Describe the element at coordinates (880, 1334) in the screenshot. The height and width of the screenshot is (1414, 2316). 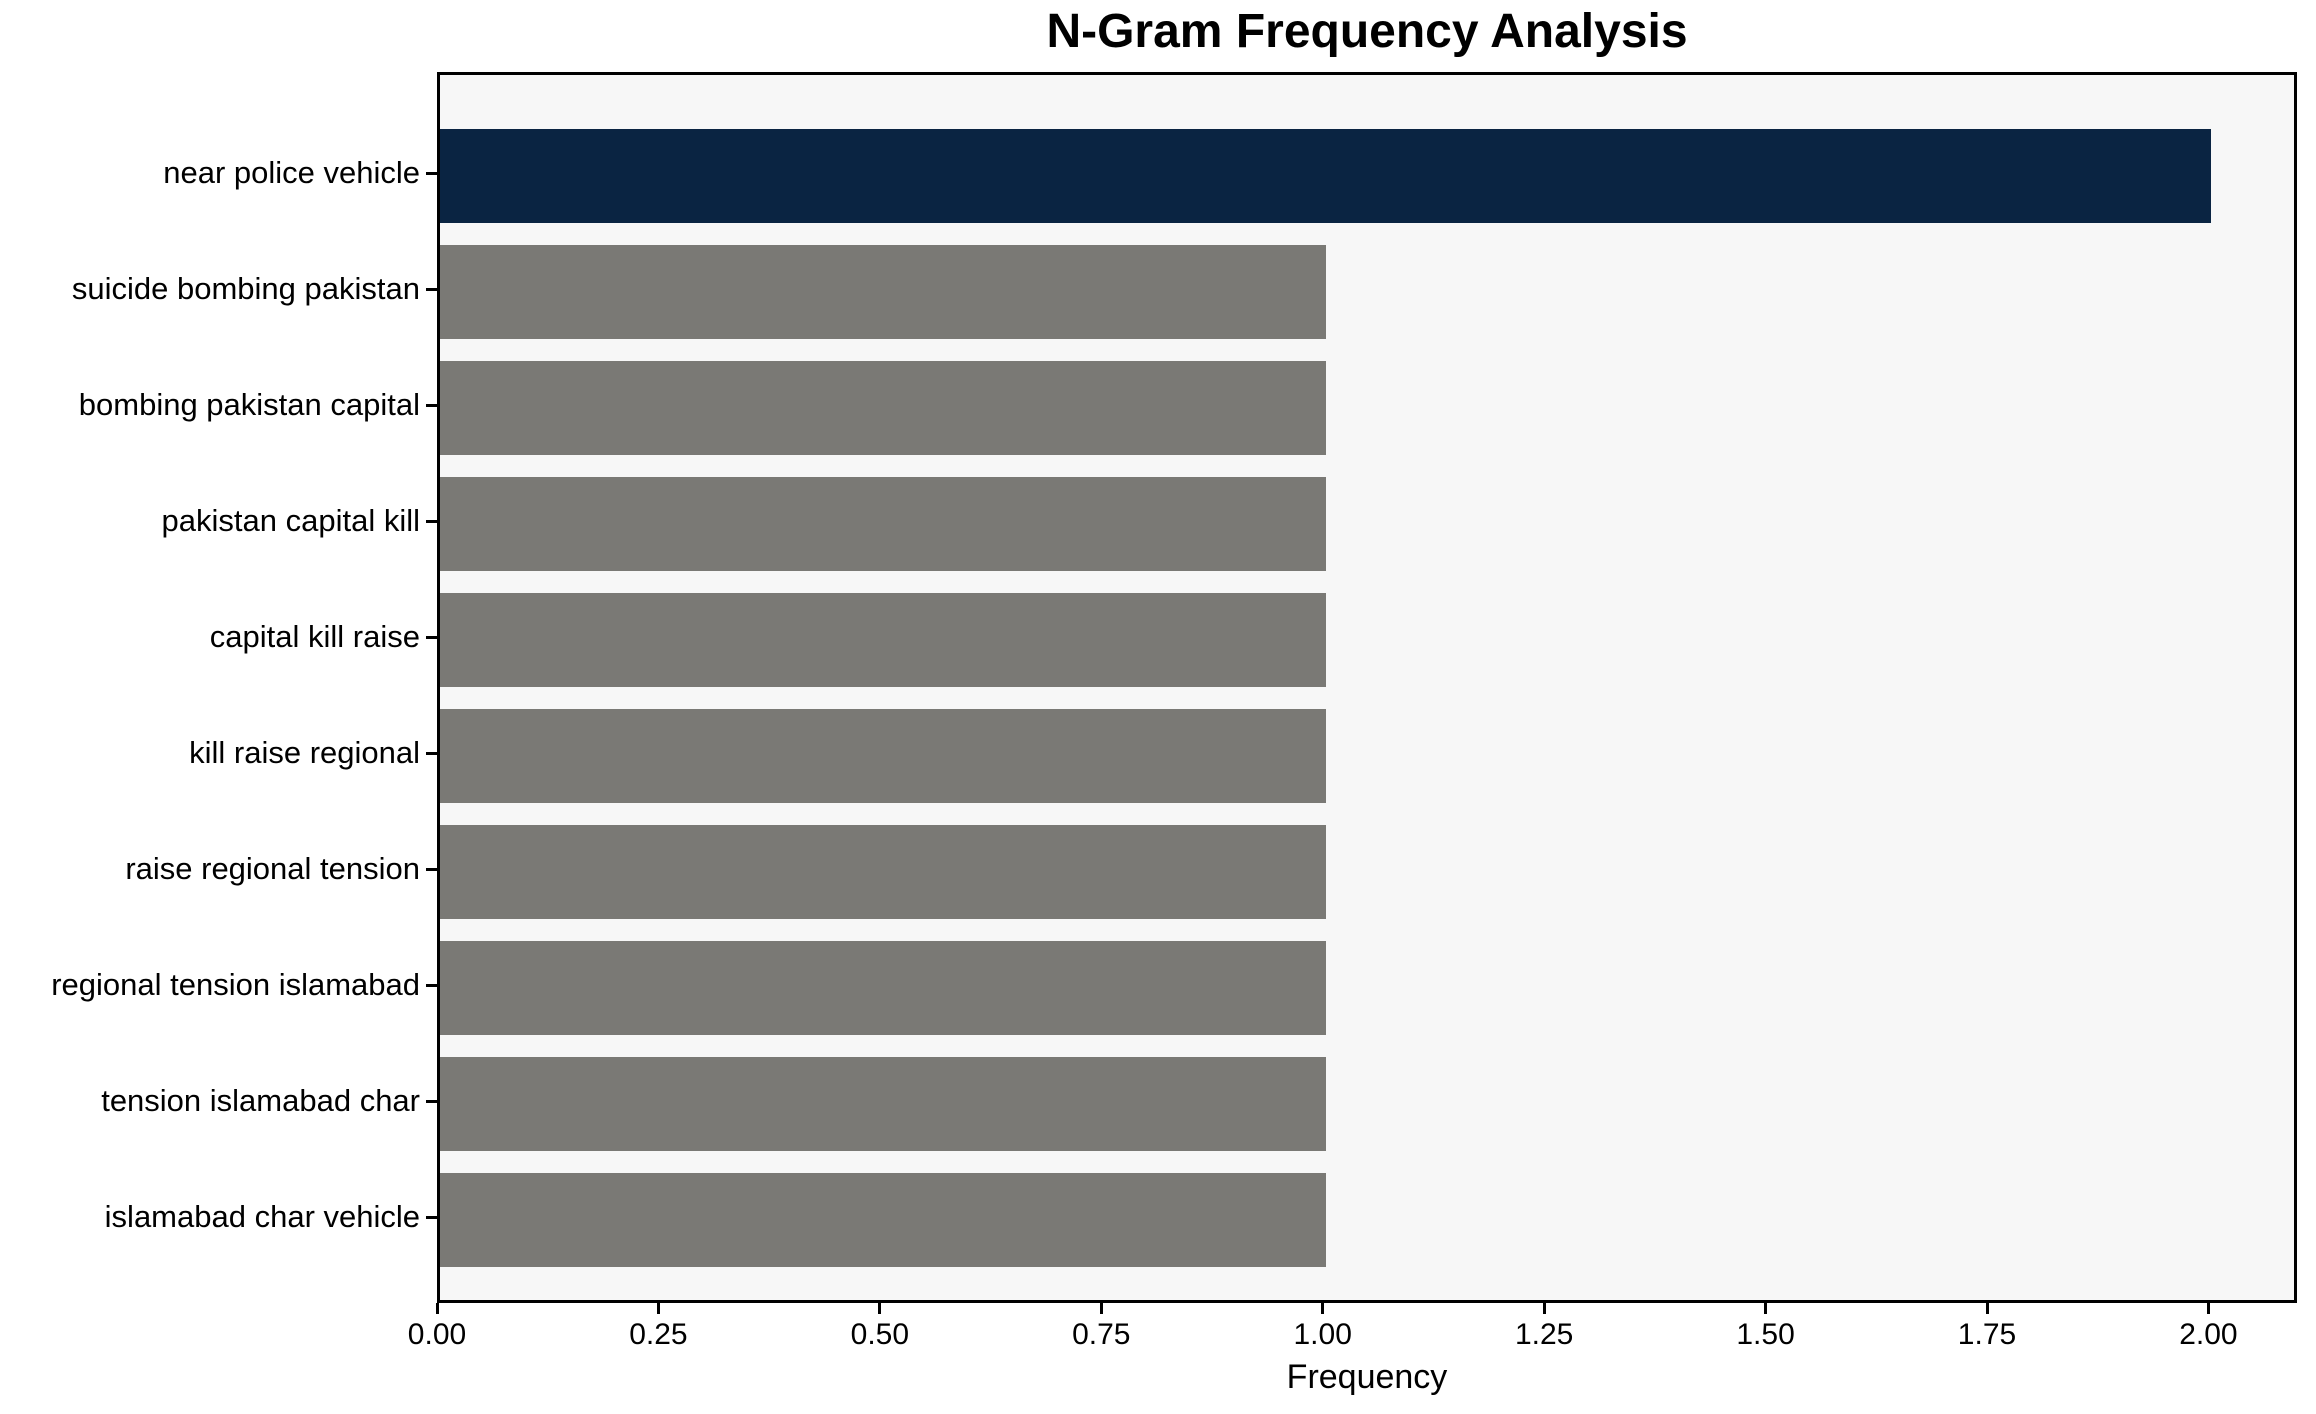
I see `x-tick-label: 0.50` at that location.